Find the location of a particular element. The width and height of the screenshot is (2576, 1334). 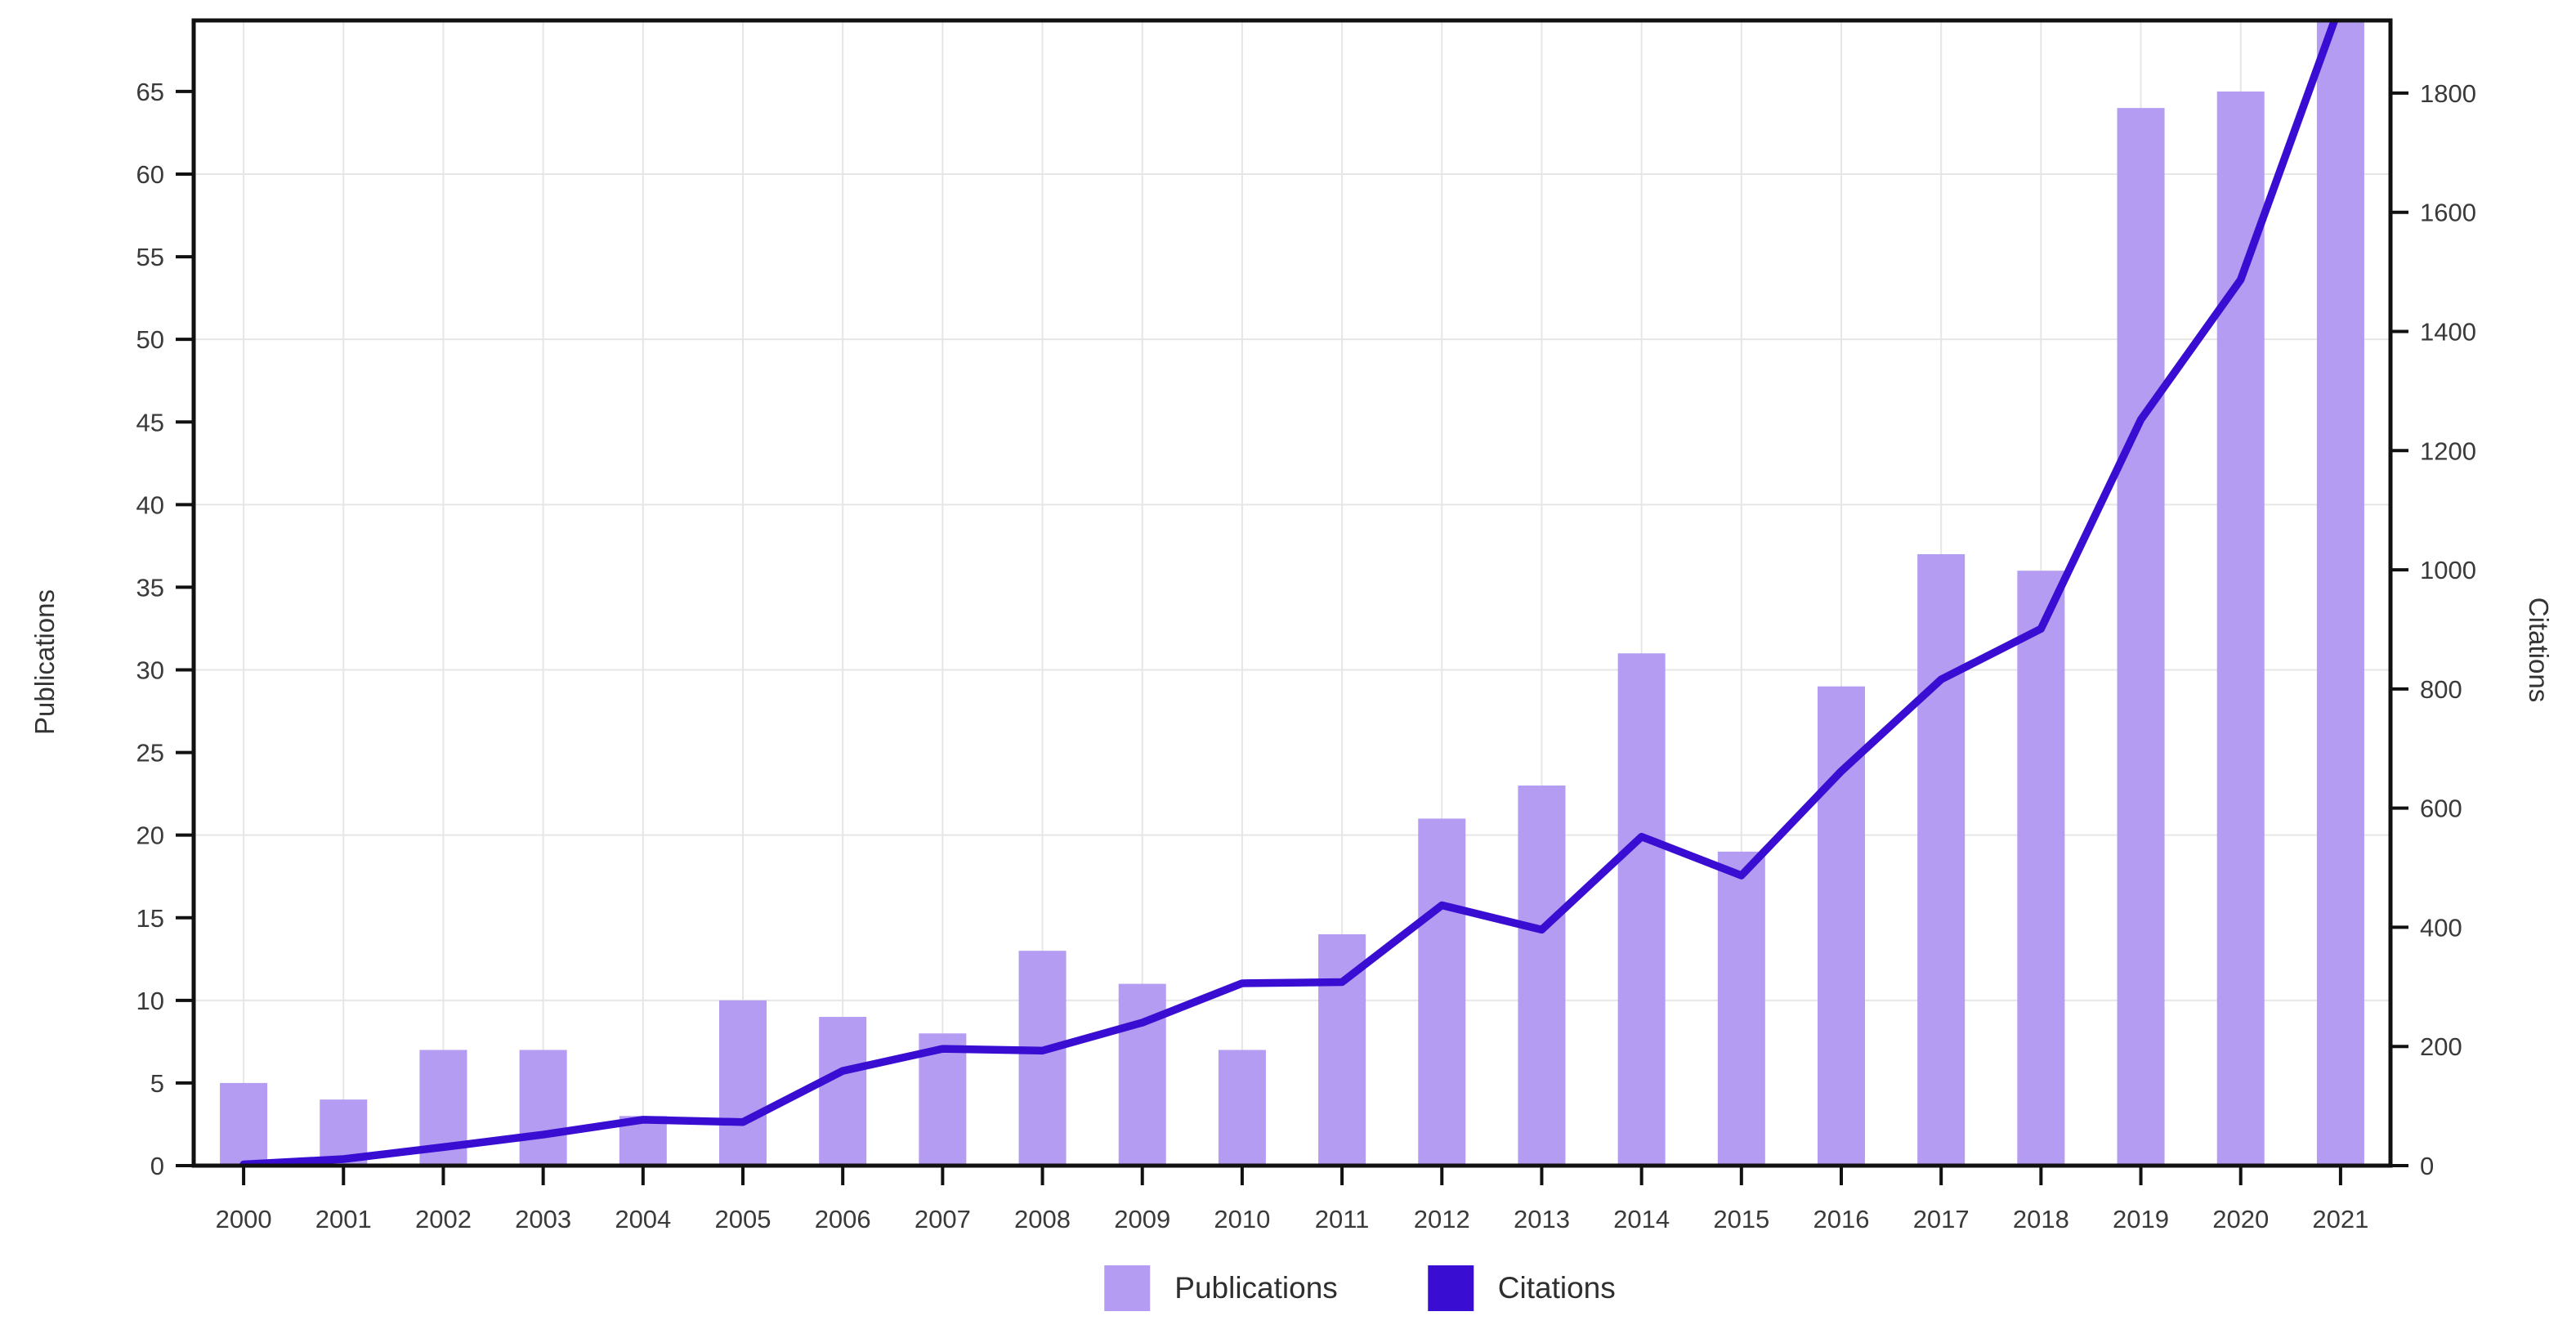

bar-2009 is located at coordinates (1142, 1074).